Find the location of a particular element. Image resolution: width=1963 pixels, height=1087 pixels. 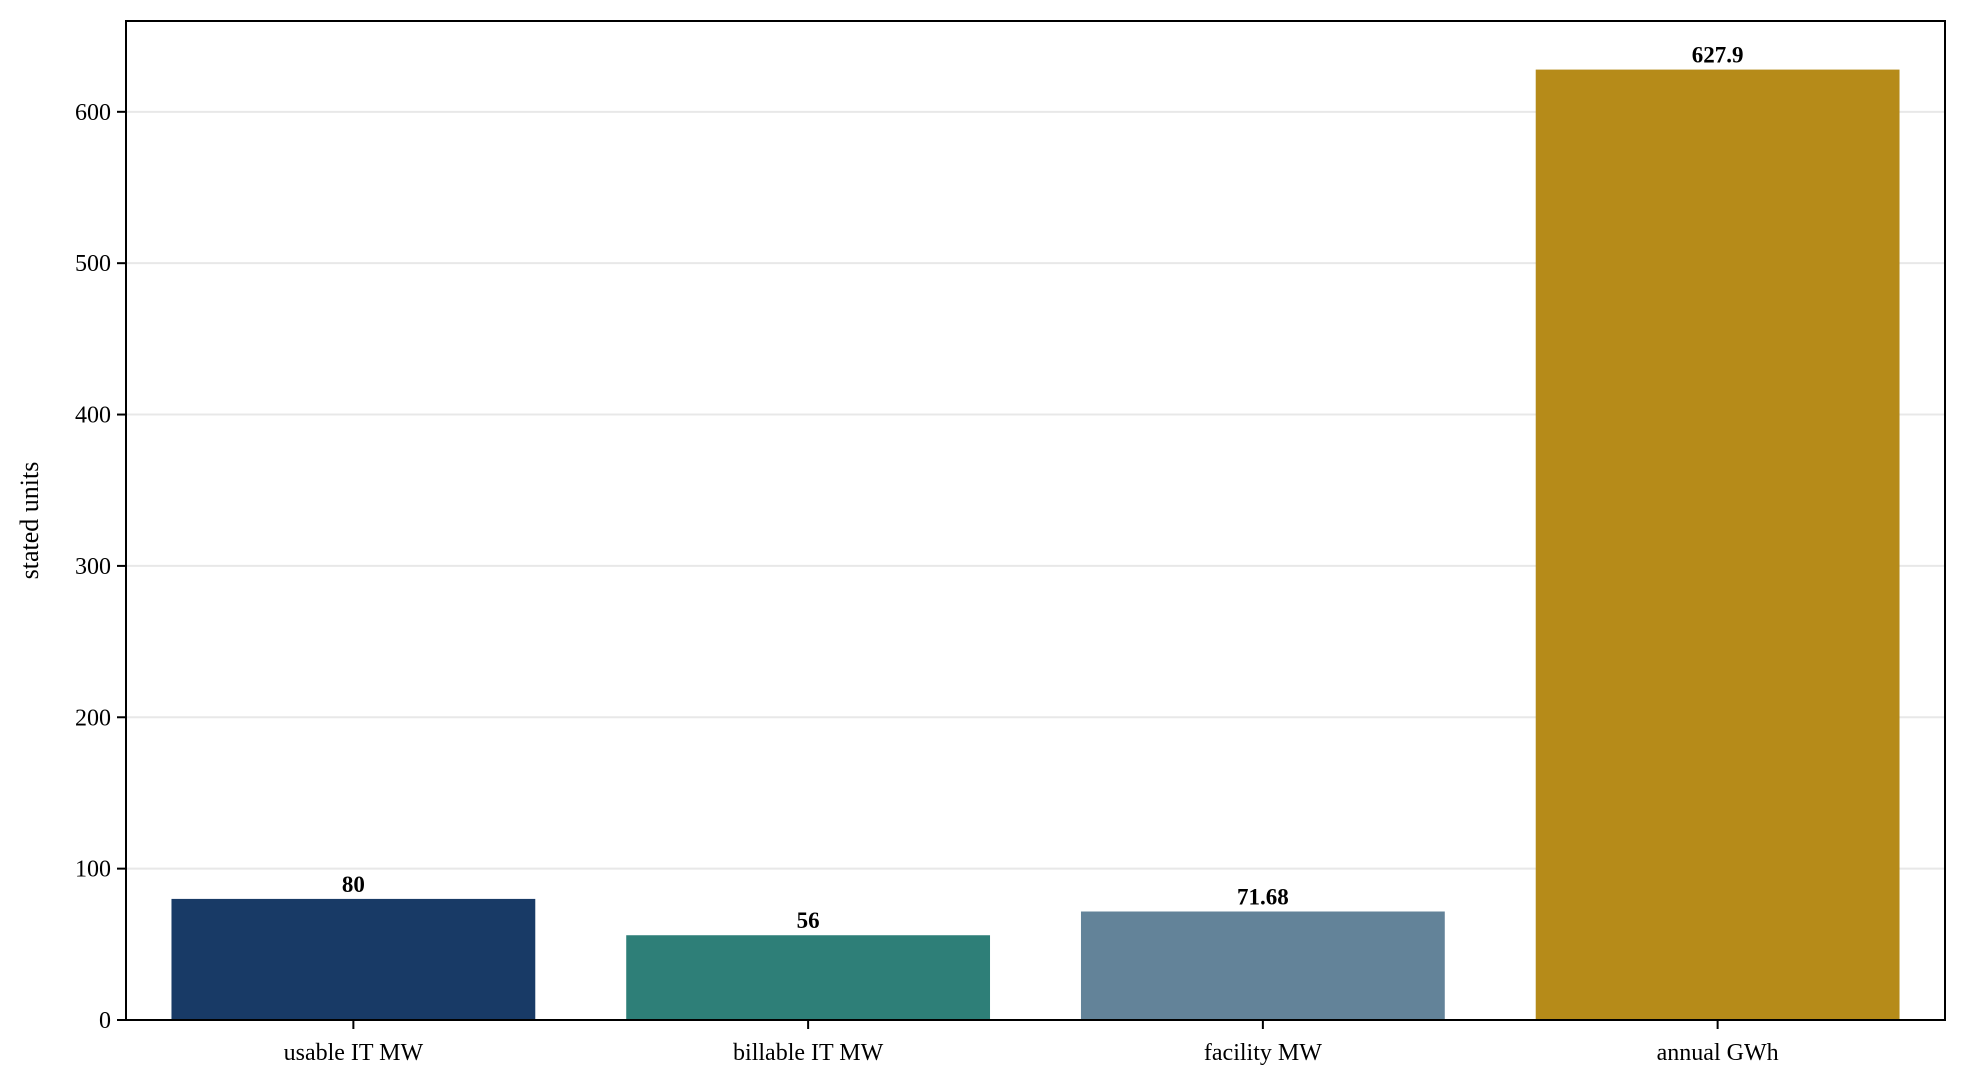

y-tick-label: 400 is located at coordinates (93, 416).